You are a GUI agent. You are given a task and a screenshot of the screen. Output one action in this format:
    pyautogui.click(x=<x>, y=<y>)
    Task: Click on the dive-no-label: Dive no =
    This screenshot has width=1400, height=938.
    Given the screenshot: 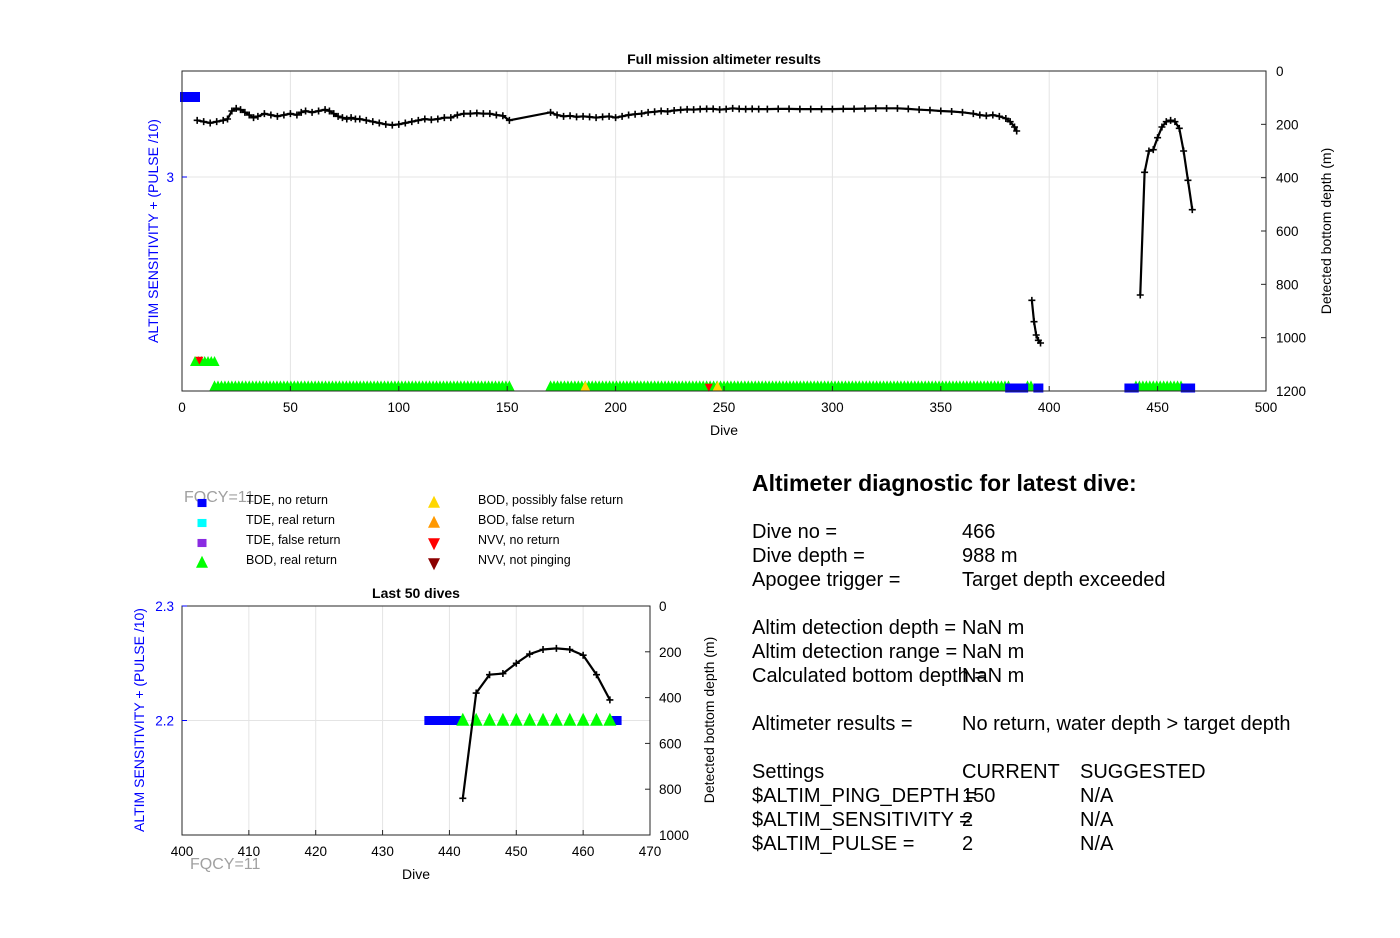 What is the action you would take?
    pyautogui.click(x=795, y=532)
    